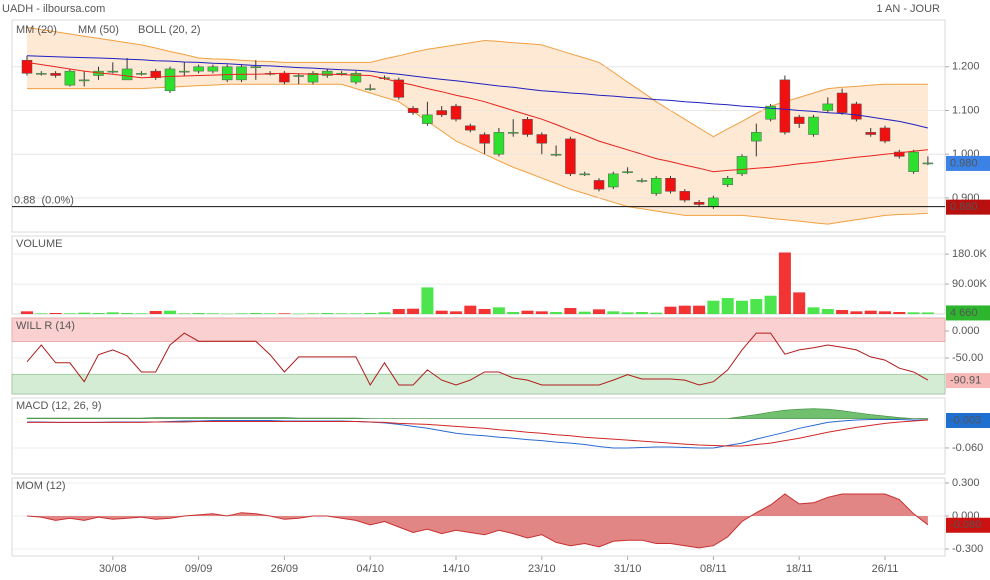  Describe the element at coordinates (964, 207) in the screenshot. I see `reference-box-label: 0.880` at that location.